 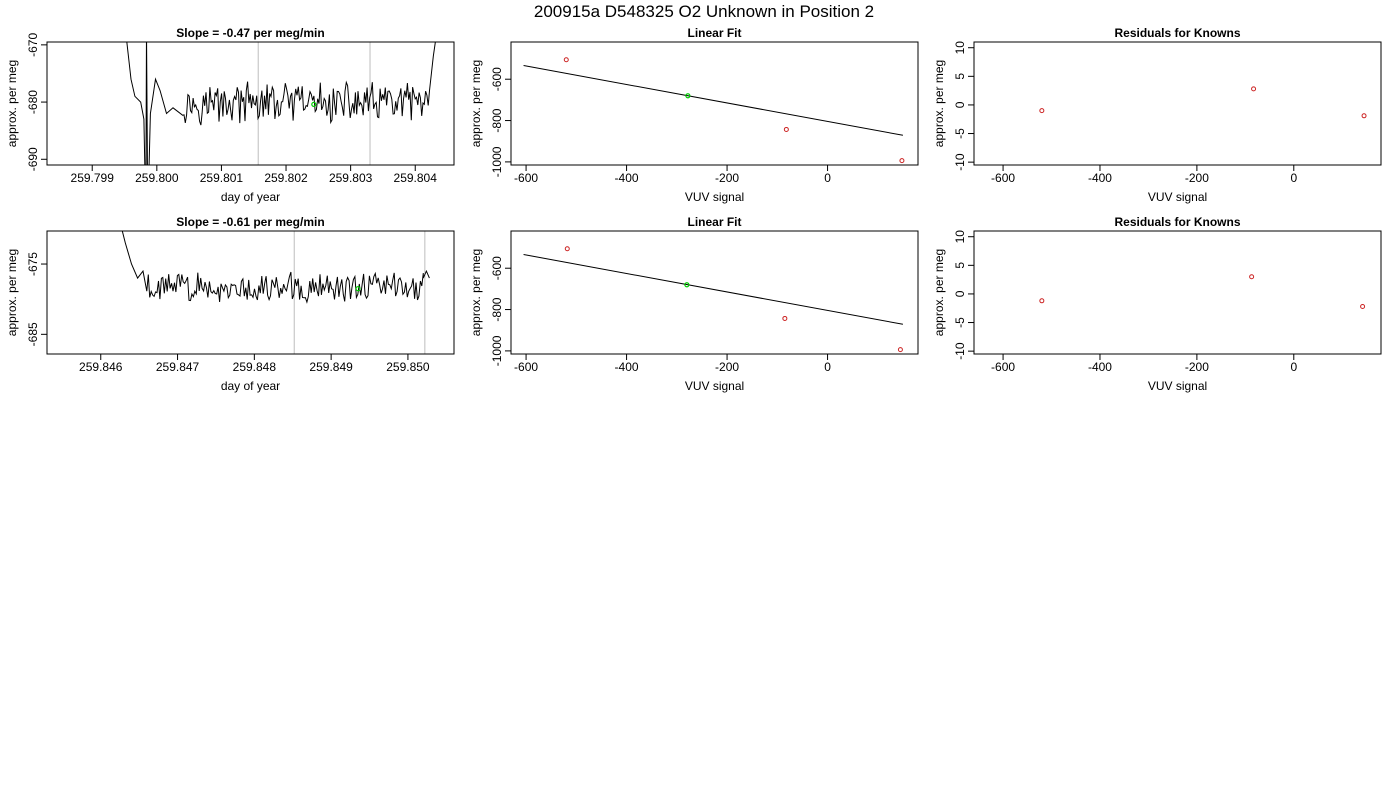 I want to click on x-tick-label: 259.802, so click(x=286, y=178).